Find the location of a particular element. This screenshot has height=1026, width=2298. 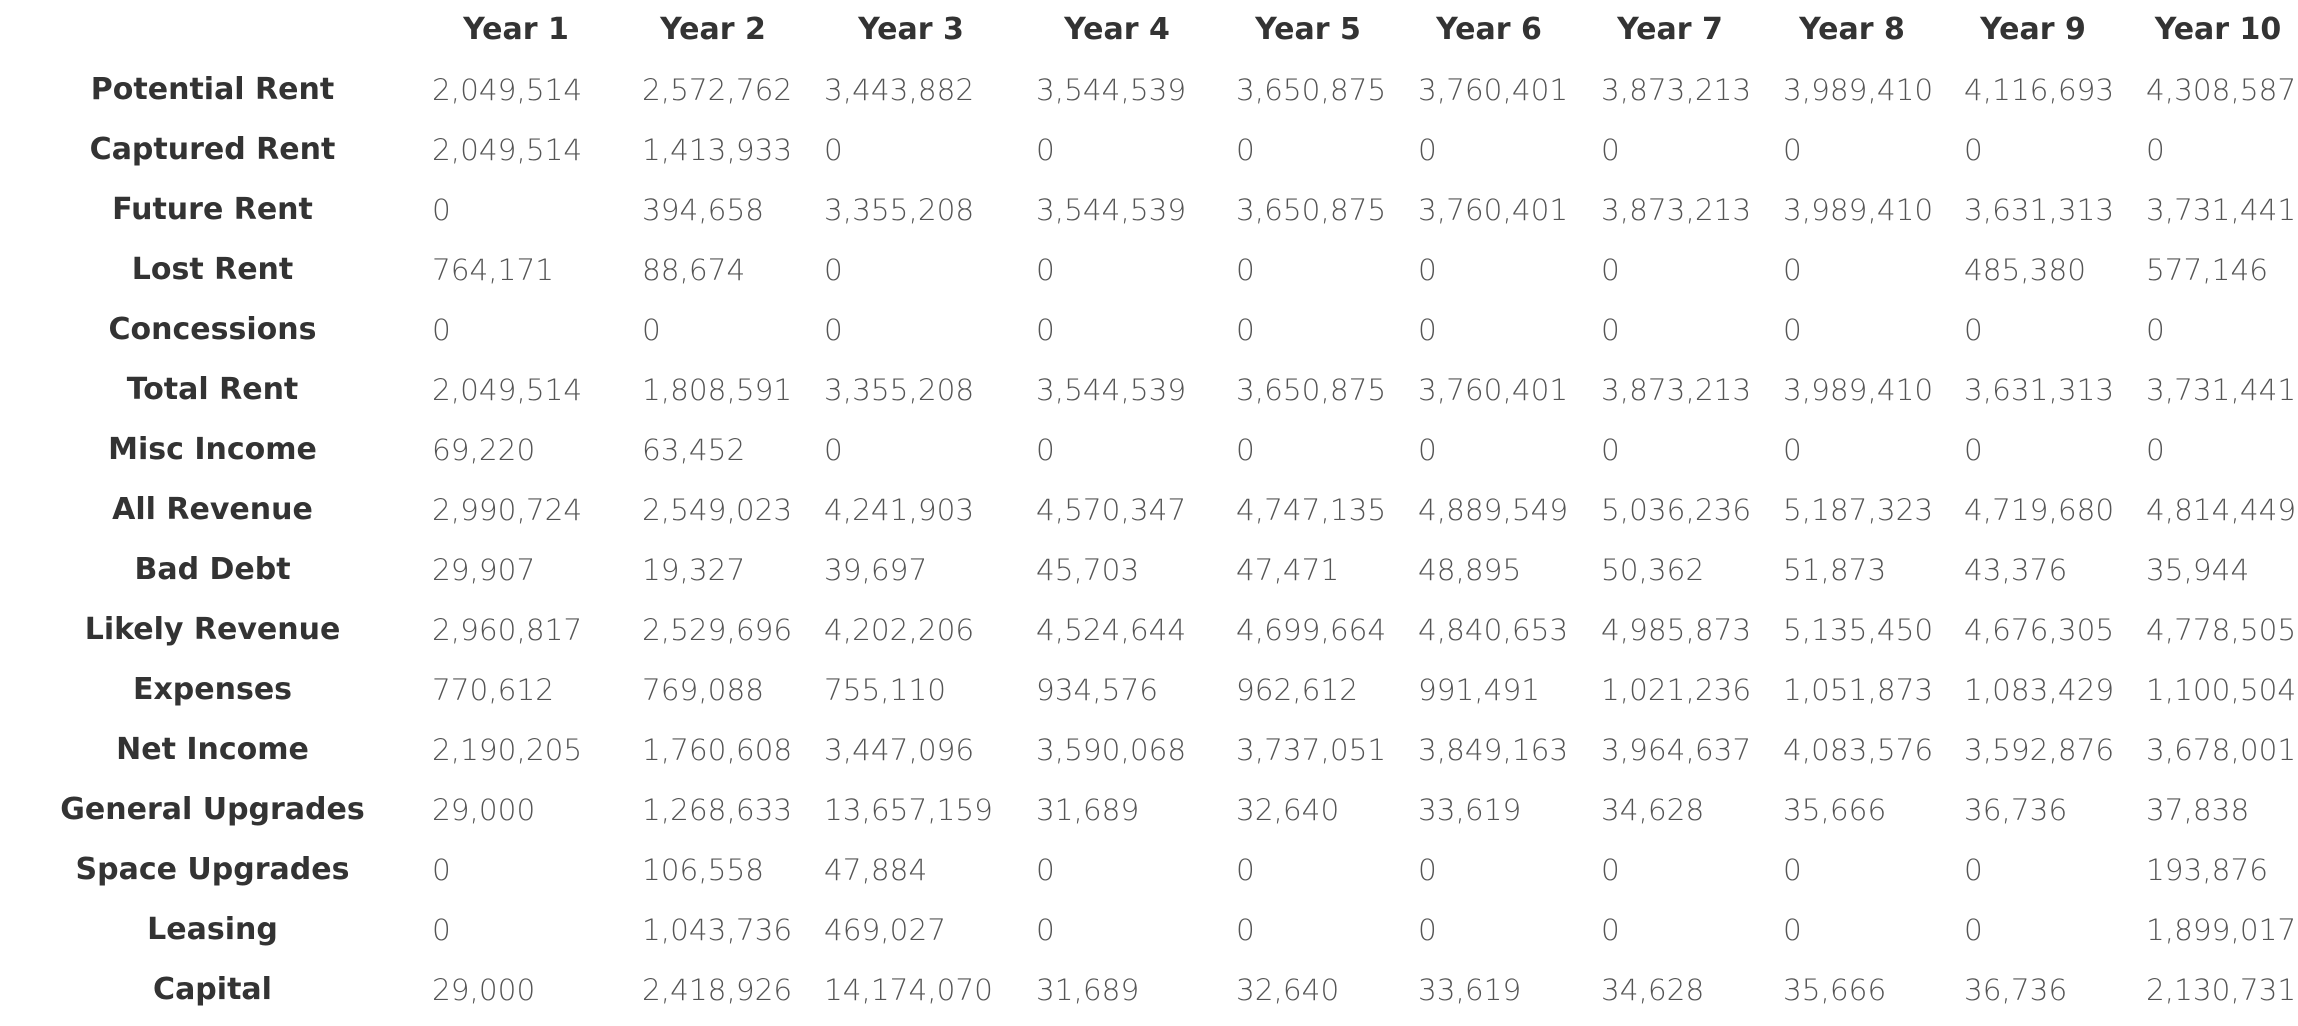

table-cell: 1,899,017 is located at coordinates (2221, 930).